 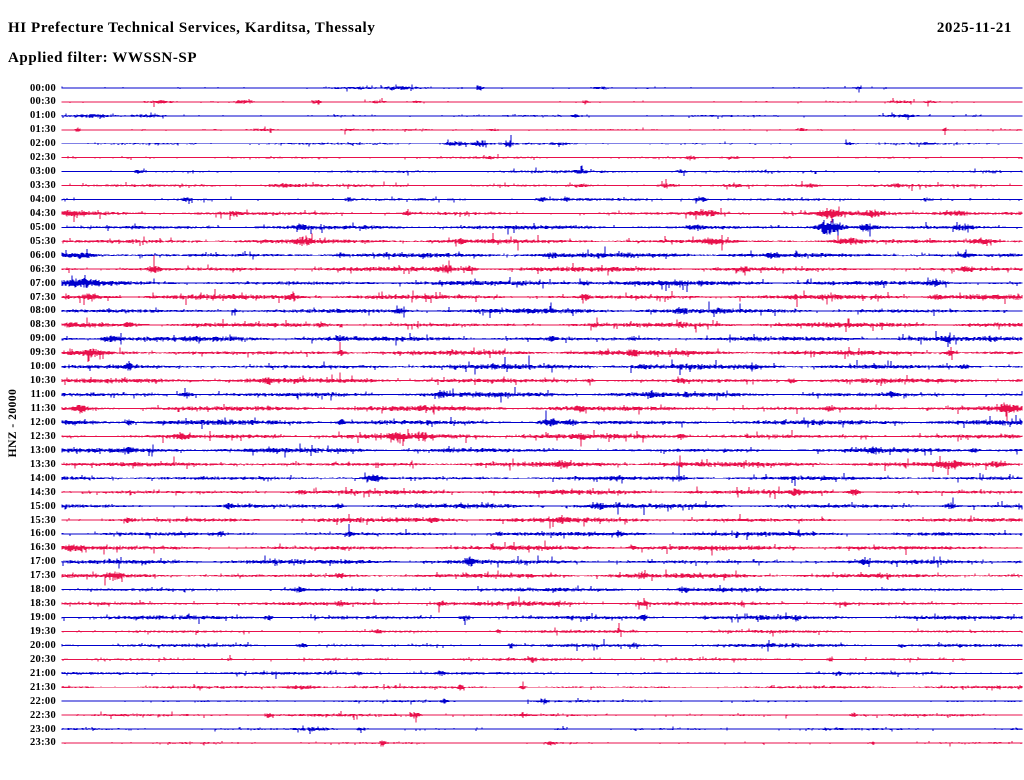 What do you see at coordinates (43, 186) in the screenshot?
I see `time-label: 03:30` at bounding box center [43, 186].